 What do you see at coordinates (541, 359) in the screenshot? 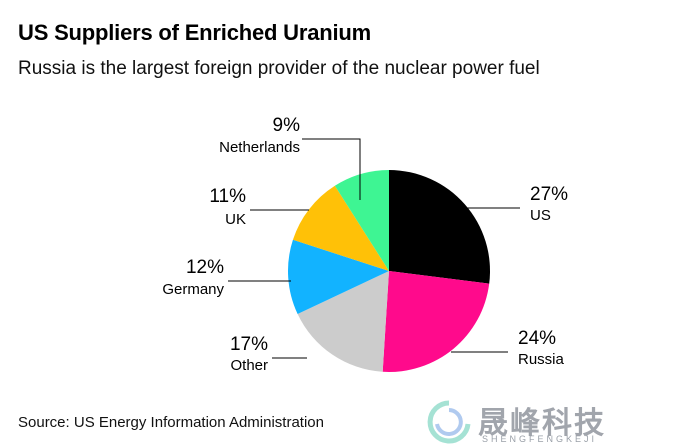
I see `name-label-russia: Russia` at bounding box center [541, 359].